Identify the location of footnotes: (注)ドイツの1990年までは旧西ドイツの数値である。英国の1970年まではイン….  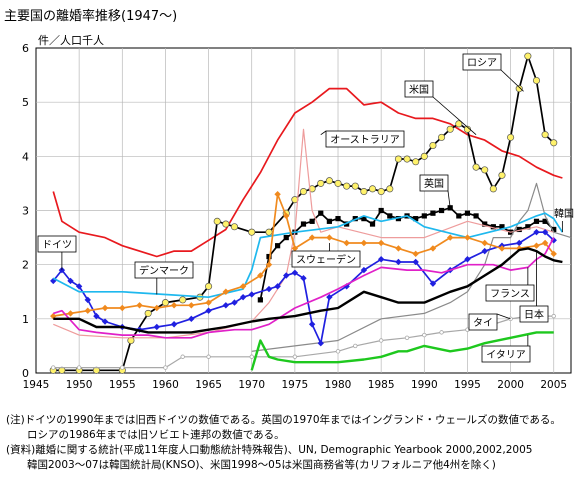
(293, 443).